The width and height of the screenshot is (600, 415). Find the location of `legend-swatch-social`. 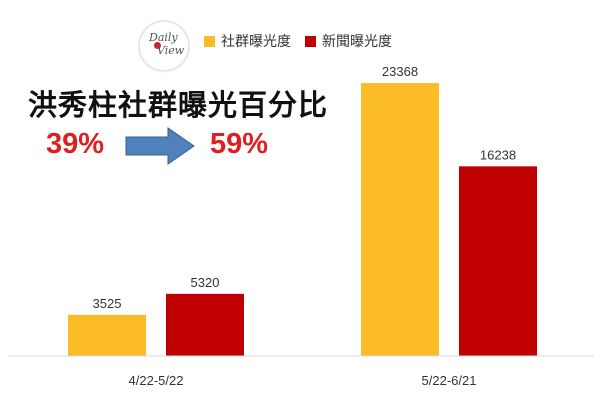

legend-swatch-social is located at coordinates (209, 41).